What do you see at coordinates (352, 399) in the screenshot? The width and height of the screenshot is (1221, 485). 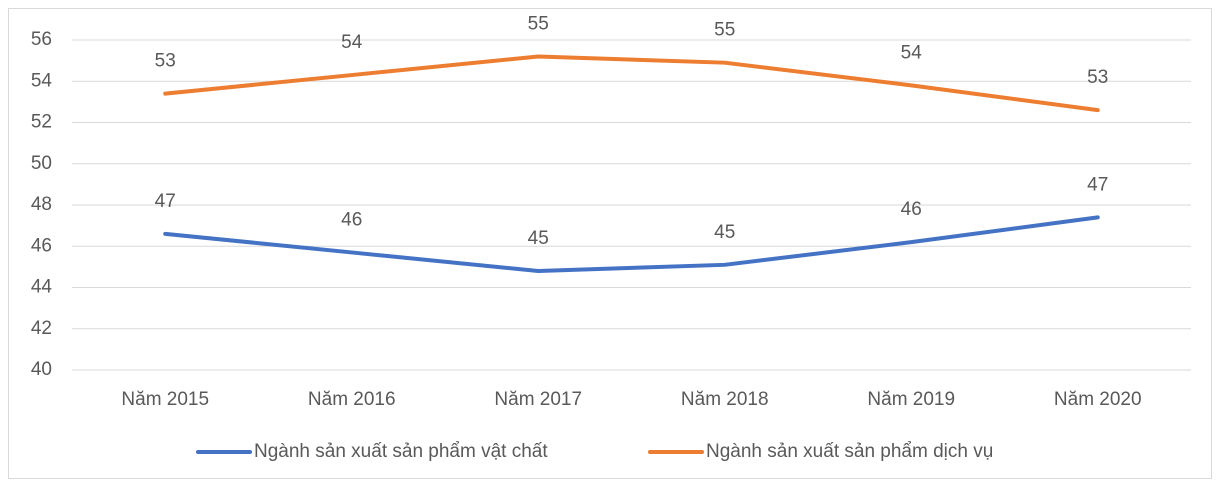 I see `x-tick-label: Năm 2016` at bounding box center [352, 399].